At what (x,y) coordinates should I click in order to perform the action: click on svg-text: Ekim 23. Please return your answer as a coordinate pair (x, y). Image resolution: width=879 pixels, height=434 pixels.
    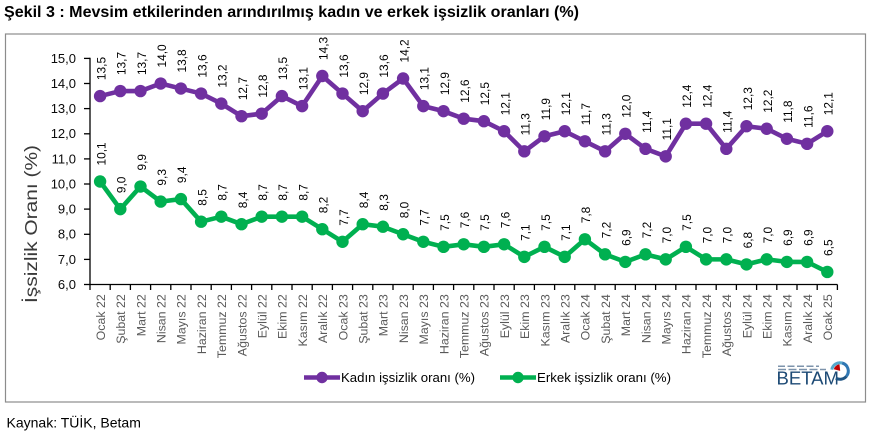
    Looking at the image, I should click on (525, 316).